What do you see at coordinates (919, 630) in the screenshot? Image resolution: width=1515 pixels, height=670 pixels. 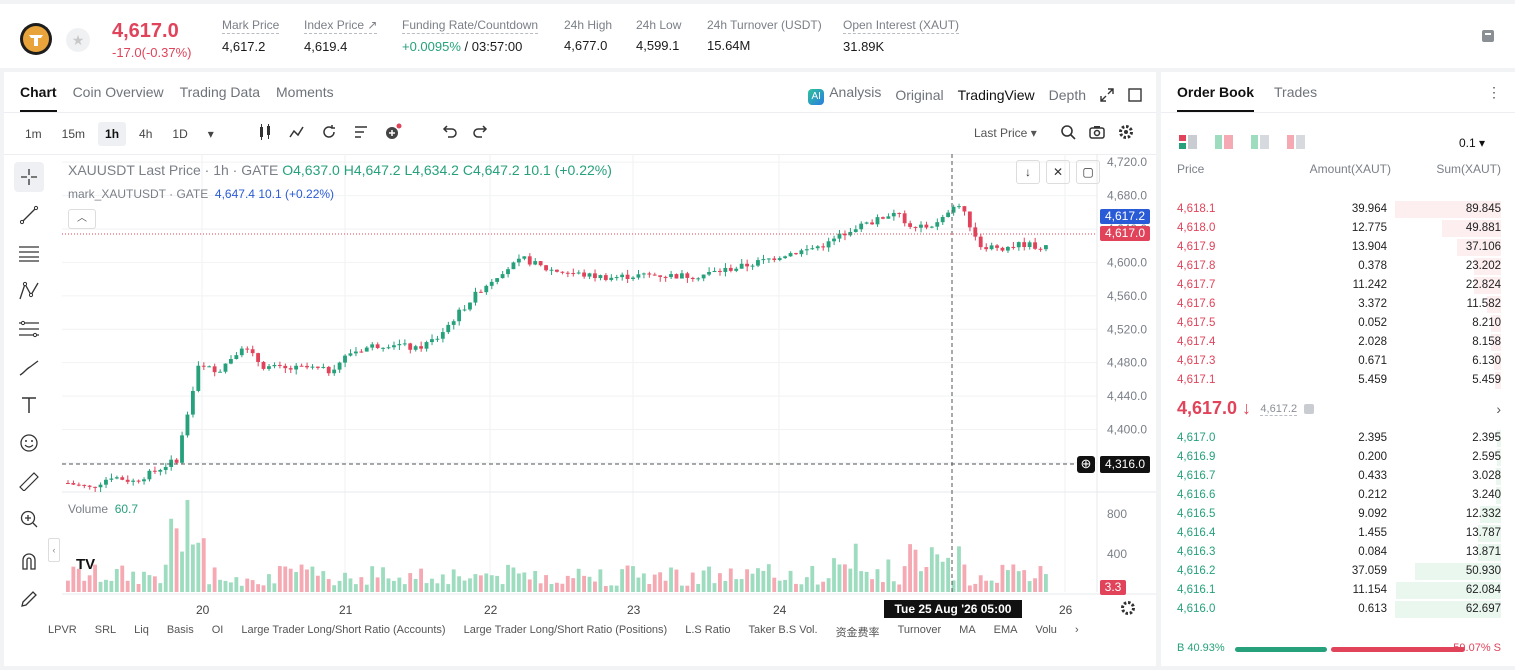 I see `indicator-turnover: Turnover` at bounding box center [919, 630].